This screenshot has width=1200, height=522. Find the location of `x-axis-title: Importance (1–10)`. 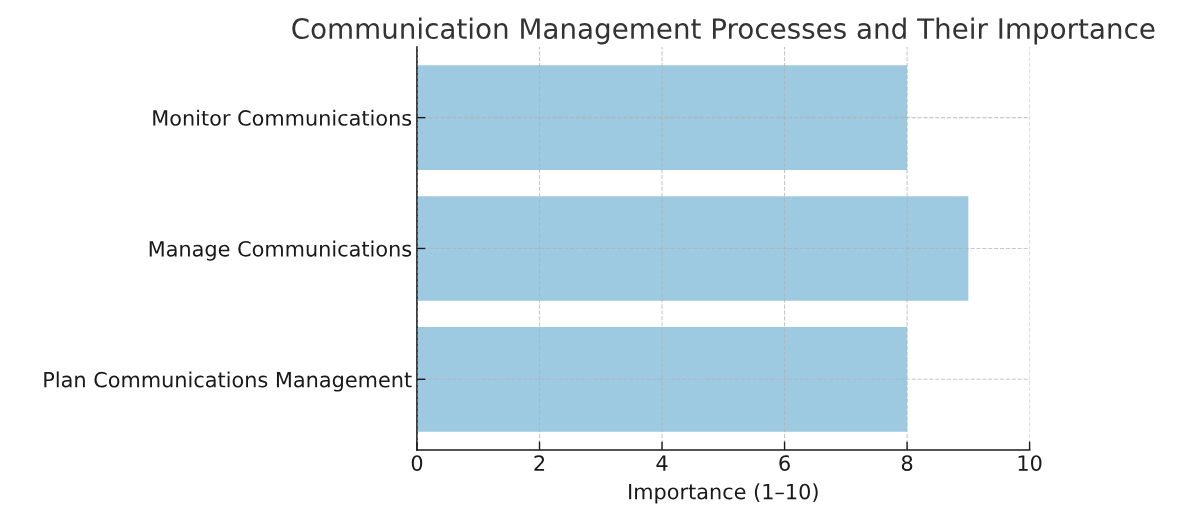

x-axis-title: Importance (1–10) is located at coordinates (723, 493).